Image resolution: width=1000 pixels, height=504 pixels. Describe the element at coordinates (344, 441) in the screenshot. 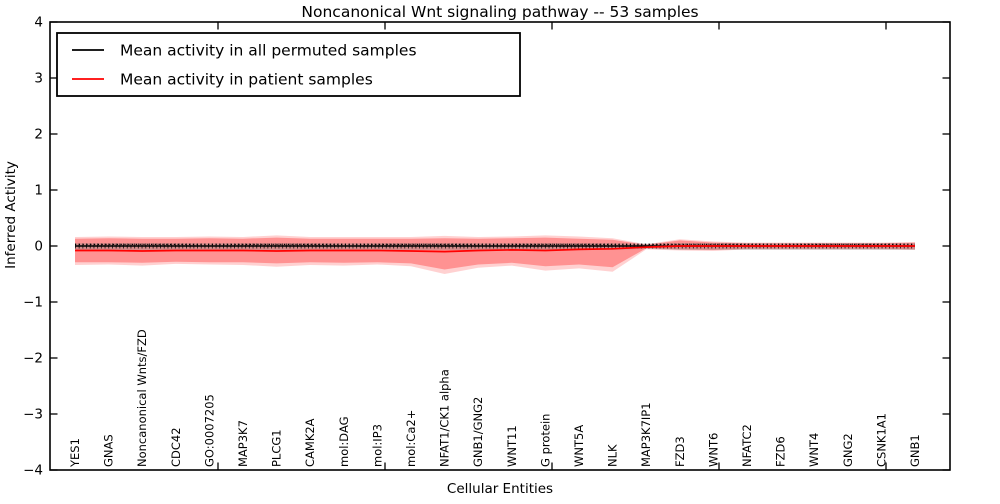

I see `entity-label-mol-dag: mol:DAG` at that location.